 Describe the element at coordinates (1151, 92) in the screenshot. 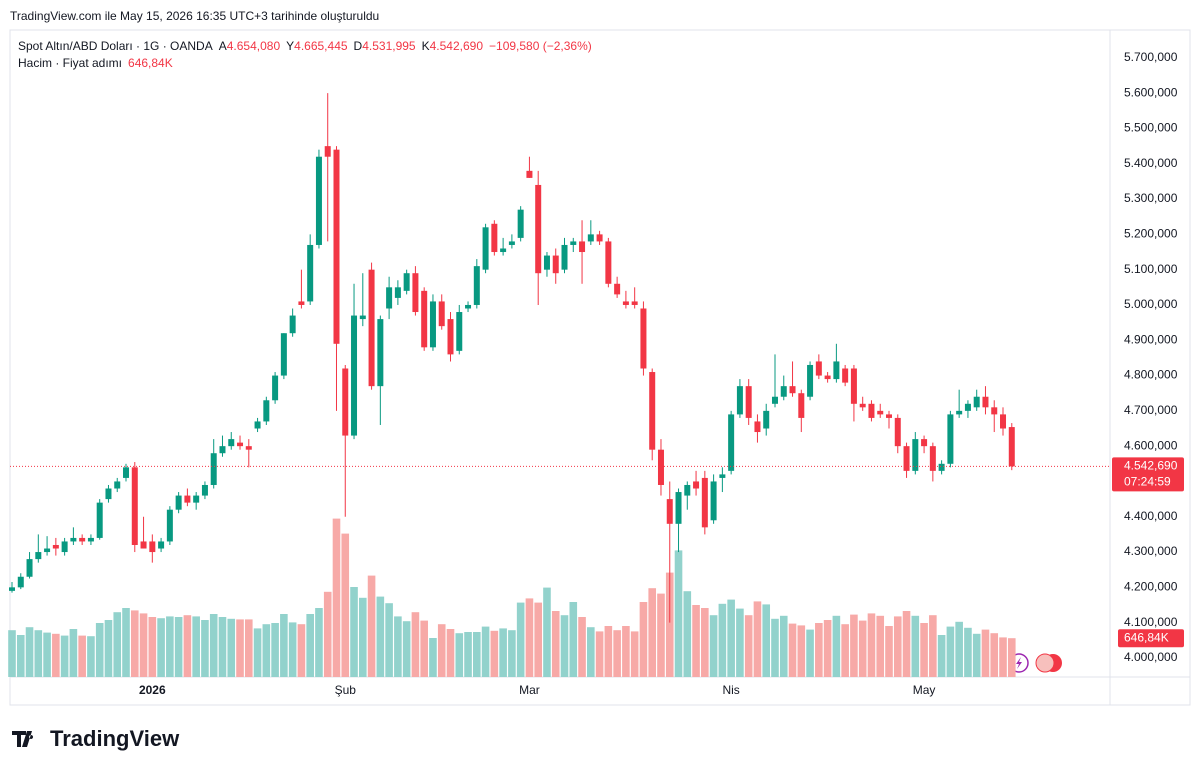

I see `y-tick-label: 5.600,000` at that location.